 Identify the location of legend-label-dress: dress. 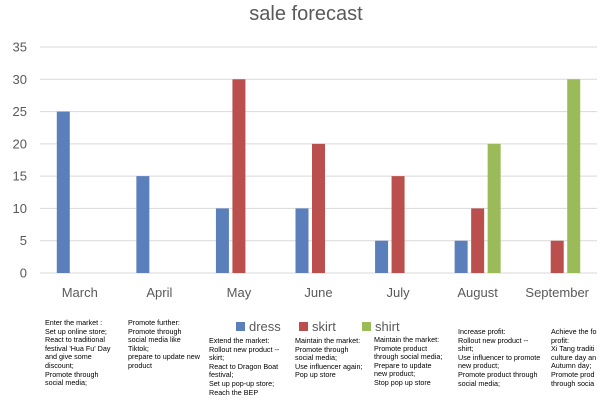
(265, 326).